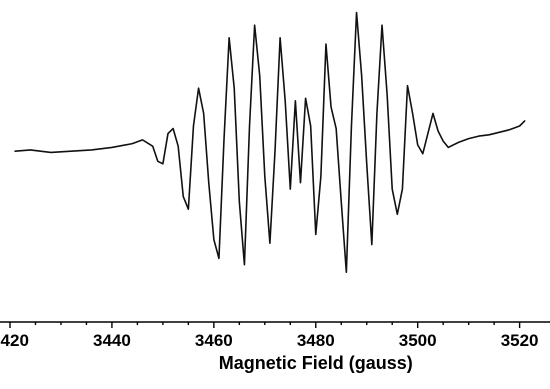 This screenshot has height=389, width=550. Describe the element at coordinates (214, 340) in the screenshot. I see `x-tick-label: 3460` at that location.